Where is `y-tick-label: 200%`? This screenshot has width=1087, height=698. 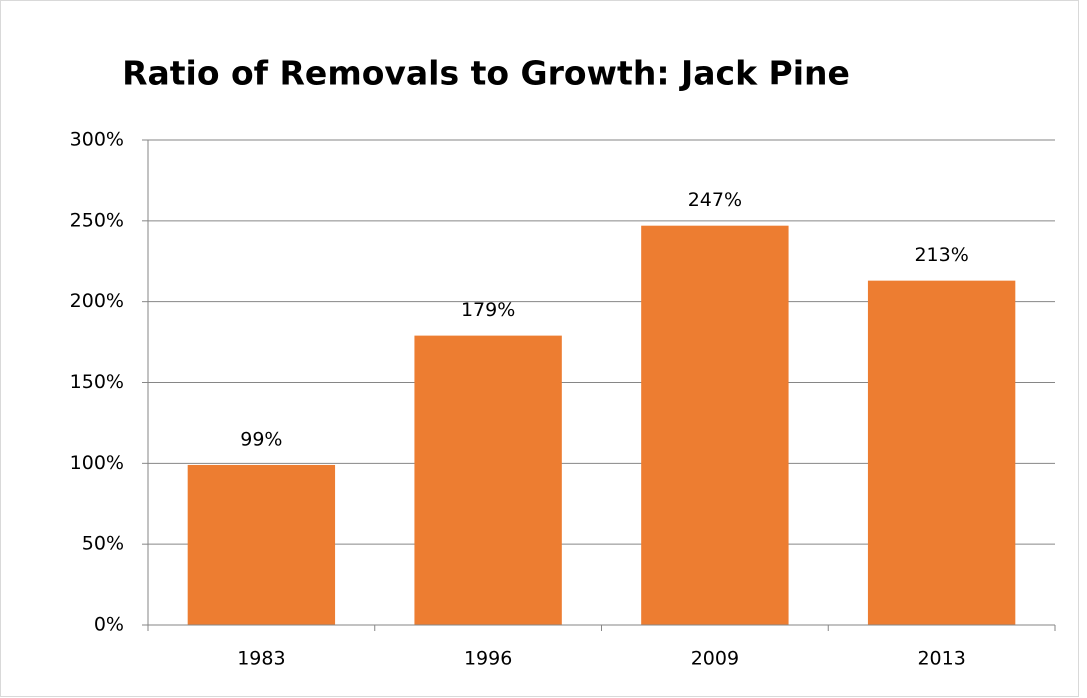 y-tick-label: 200% is located at coordinates (97, 301).